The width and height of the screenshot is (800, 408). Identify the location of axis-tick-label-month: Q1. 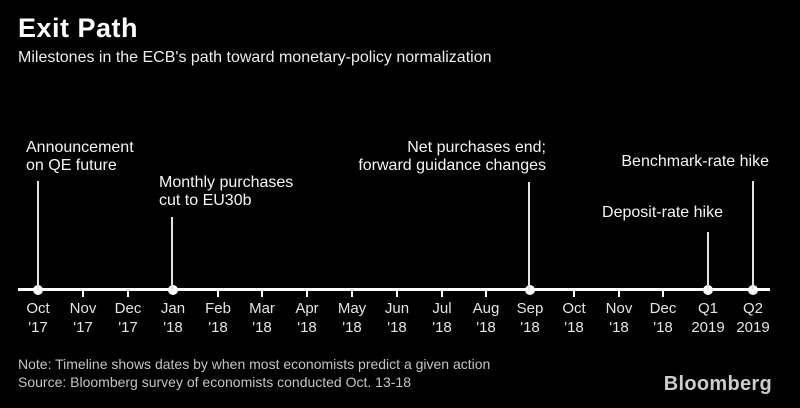
(707, 308).